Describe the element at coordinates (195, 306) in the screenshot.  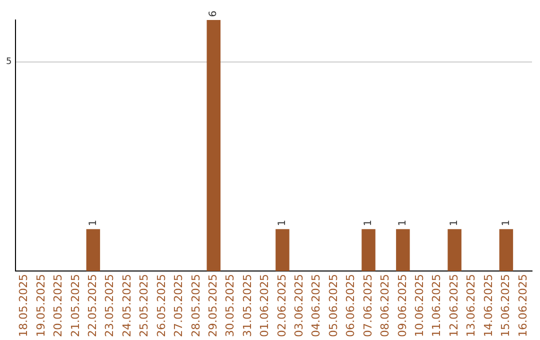
I see `x-tick-label: 28.05.2025` at that location.